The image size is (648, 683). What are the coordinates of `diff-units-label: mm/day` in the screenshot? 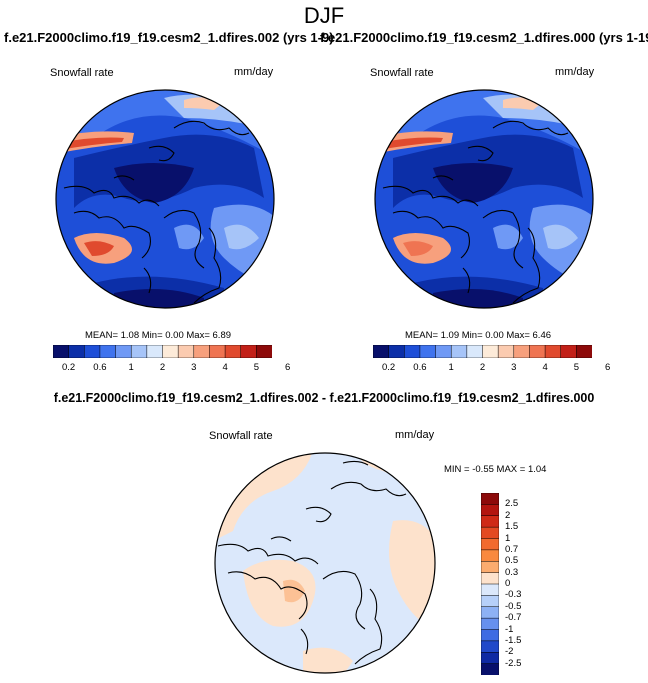 It's located at (415, 435).